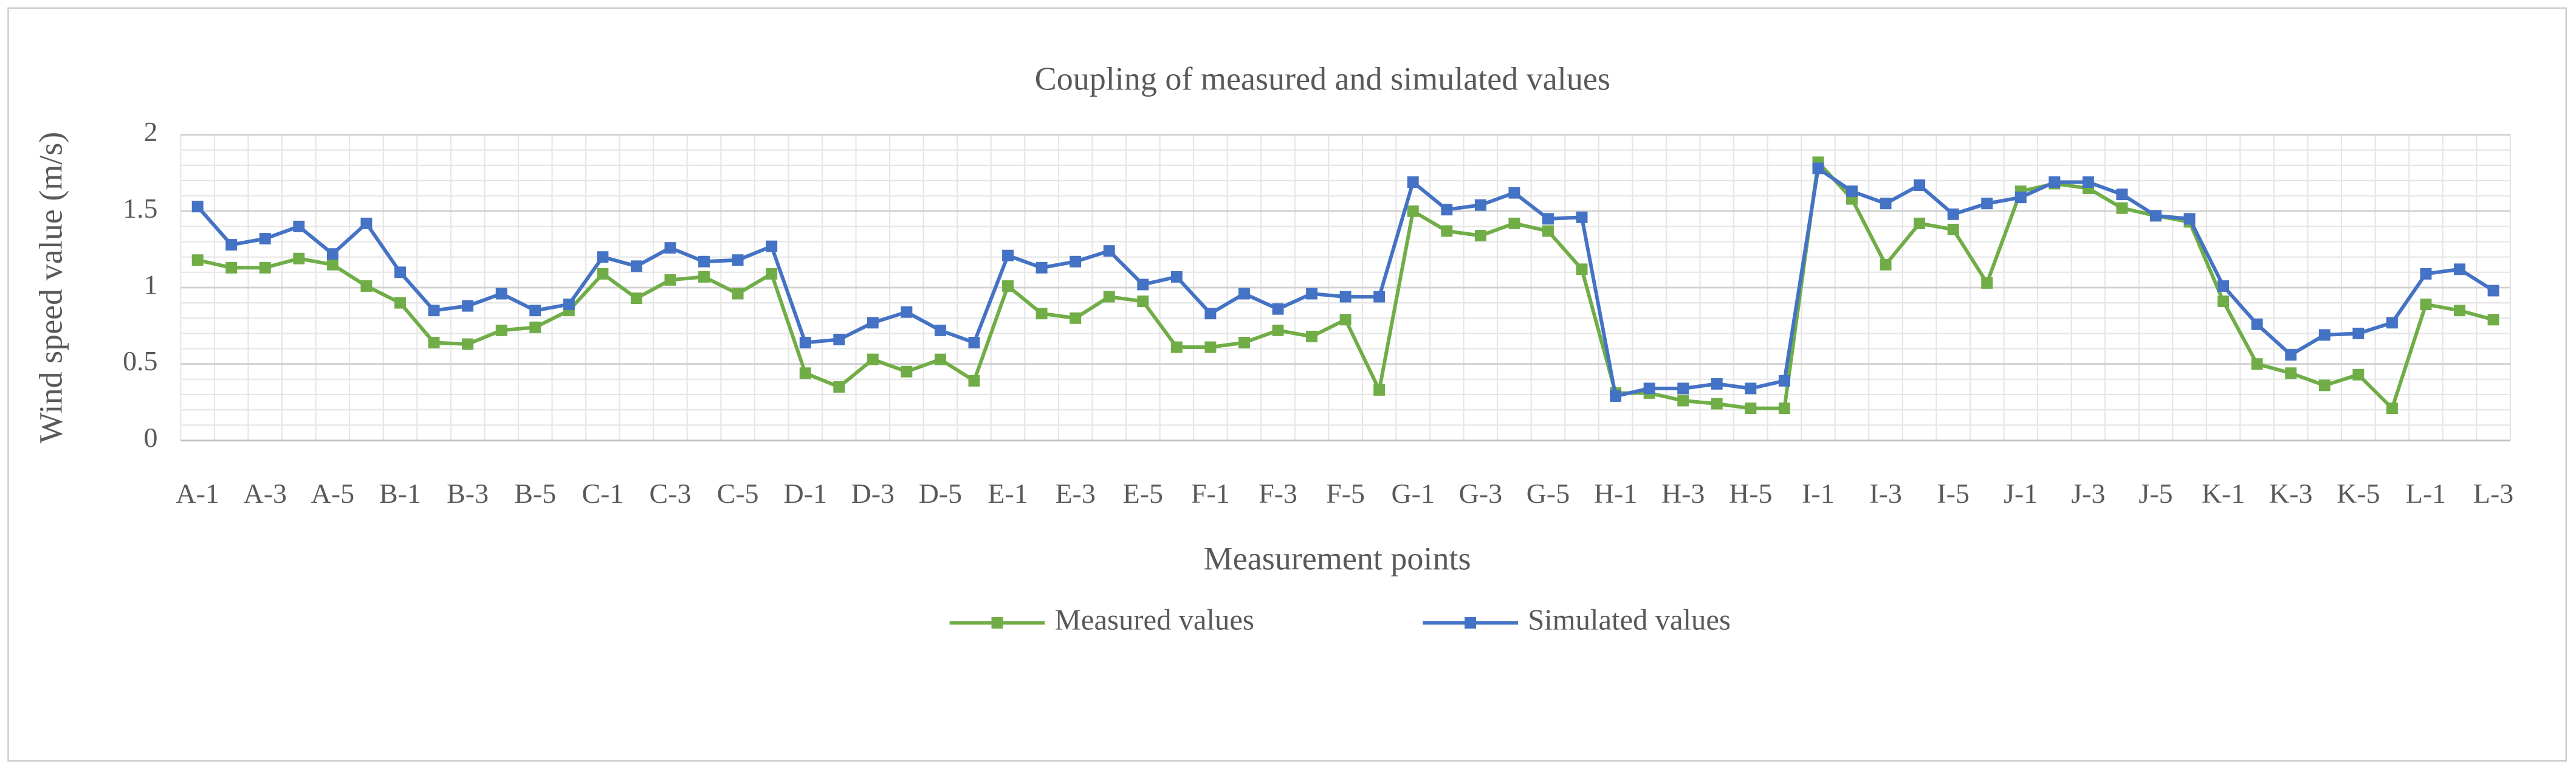 This screenshot has height=774, width=2576. What do you see at coordinates (738, 493) in the screenshot?
I see `x-tick-label: C-5` at bounding box center [738, 493].